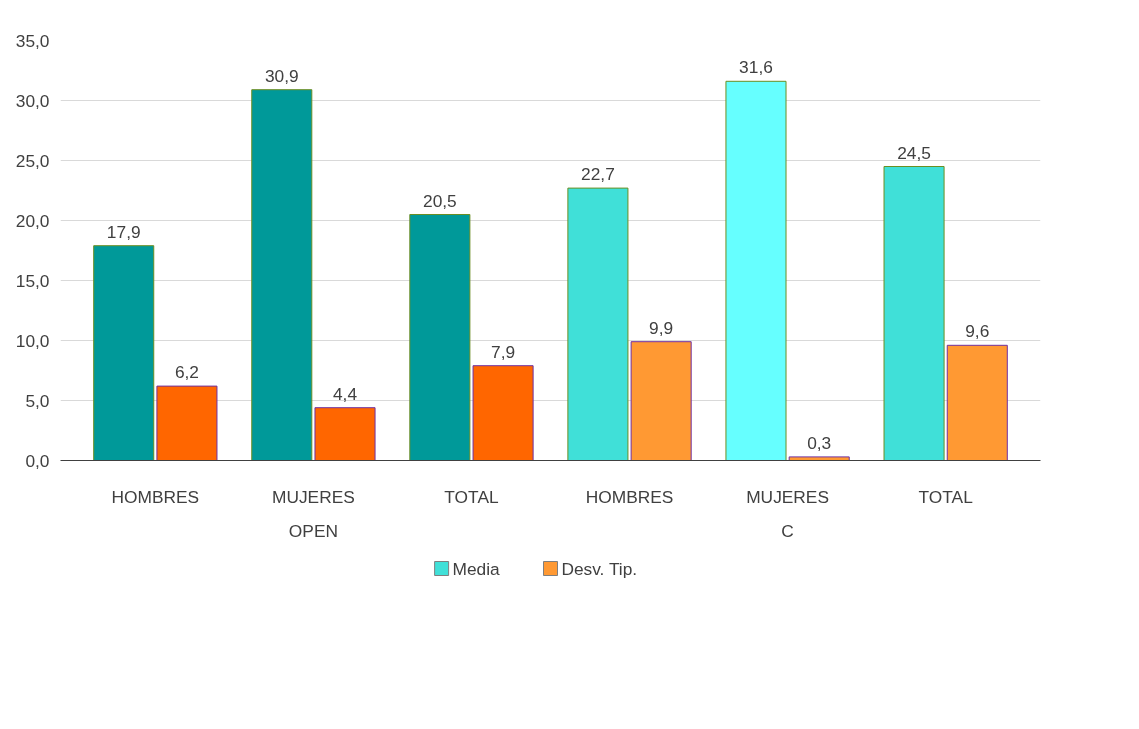  Describe the element at coordinates (503, 351) in the screenshot. I see `data-label: 7,9` at that location.